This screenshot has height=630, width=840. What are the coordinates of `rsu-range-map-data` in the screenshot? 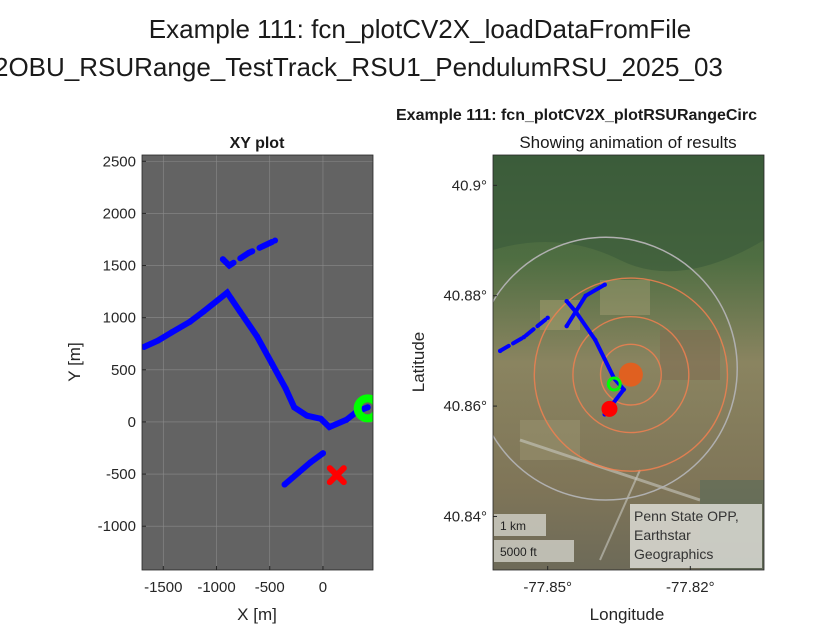 It's located at (615, 368).